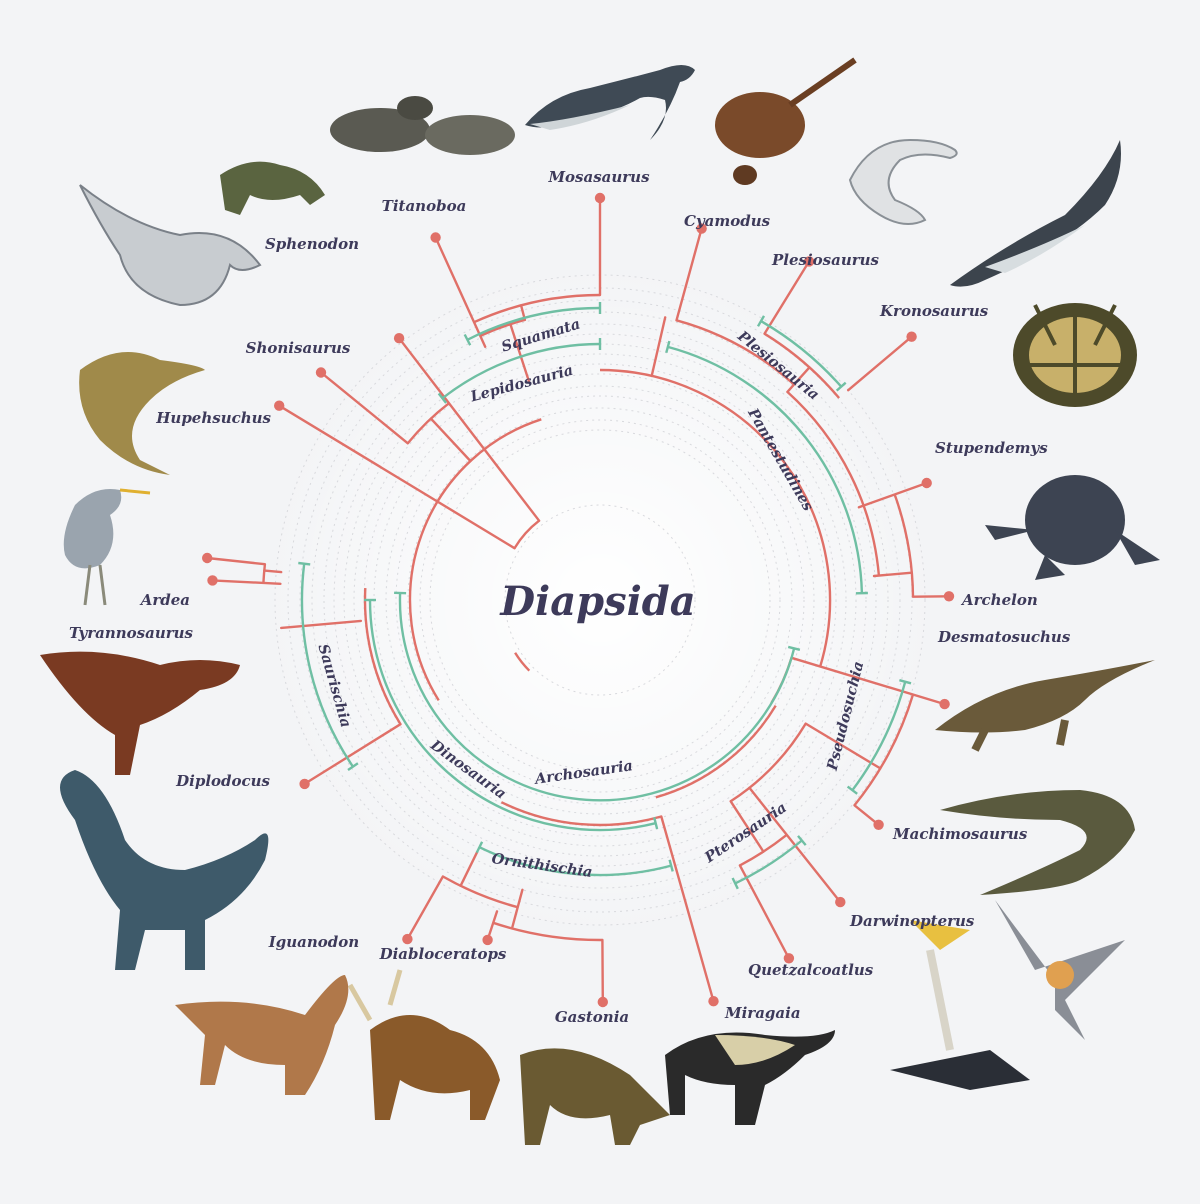 This screenshot has width=1200, height=1204. What do you see at coordinates (991, 448) in the screenshot?
I see `taxon-label-stupendemys: Stupendemys` at bounding box center [991, 448].